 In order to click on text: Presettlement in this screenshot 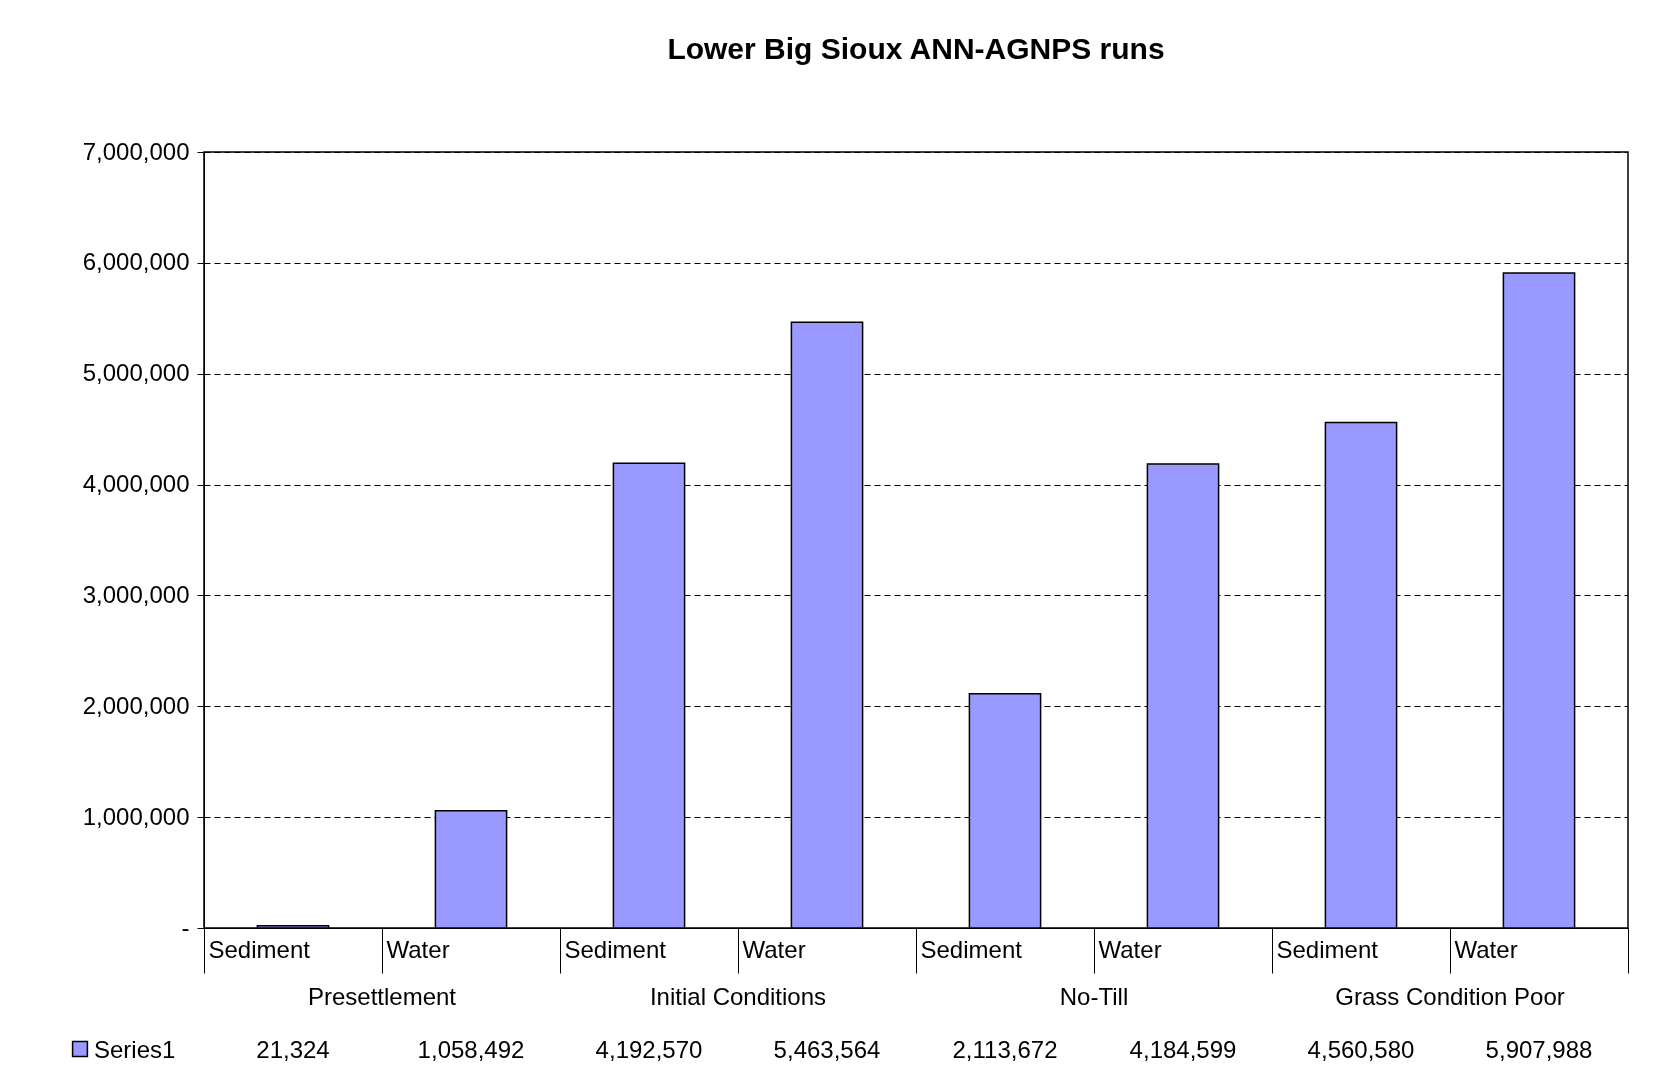, I will do `click(382, 996)`.